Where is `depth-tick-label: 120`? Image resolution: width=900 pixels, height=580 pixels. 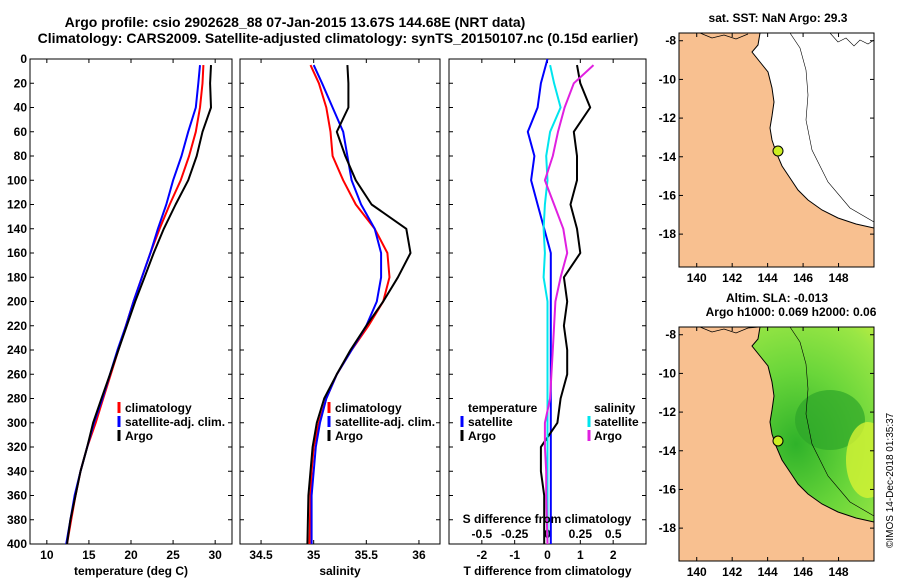
depth-tick-label: 120 is located at coordinates (17, 205).